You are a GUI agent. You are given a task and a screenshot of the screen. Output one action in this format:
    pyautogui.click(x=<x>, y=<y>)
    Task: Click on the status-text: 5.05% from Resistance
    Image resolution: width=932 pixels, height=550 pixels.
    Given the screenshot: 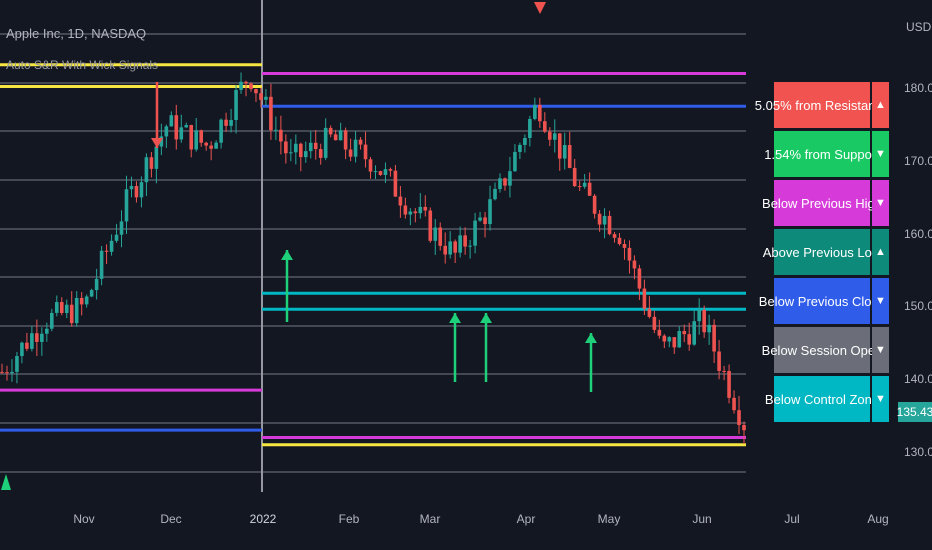 What is the action you would take?
    pyautogui.click(x=822, y=105)
    